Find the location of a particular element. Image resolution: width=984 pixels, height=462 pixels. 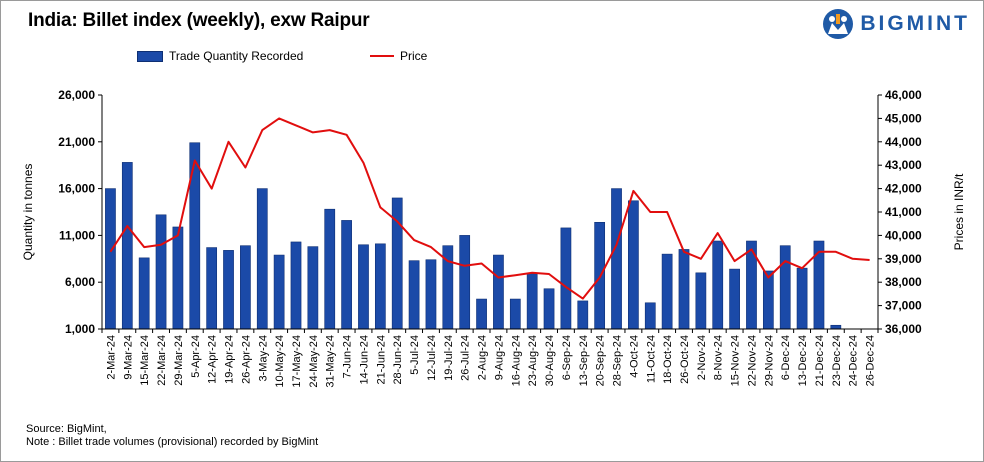

legend-line-swatch is located at coordinates (382, 56).